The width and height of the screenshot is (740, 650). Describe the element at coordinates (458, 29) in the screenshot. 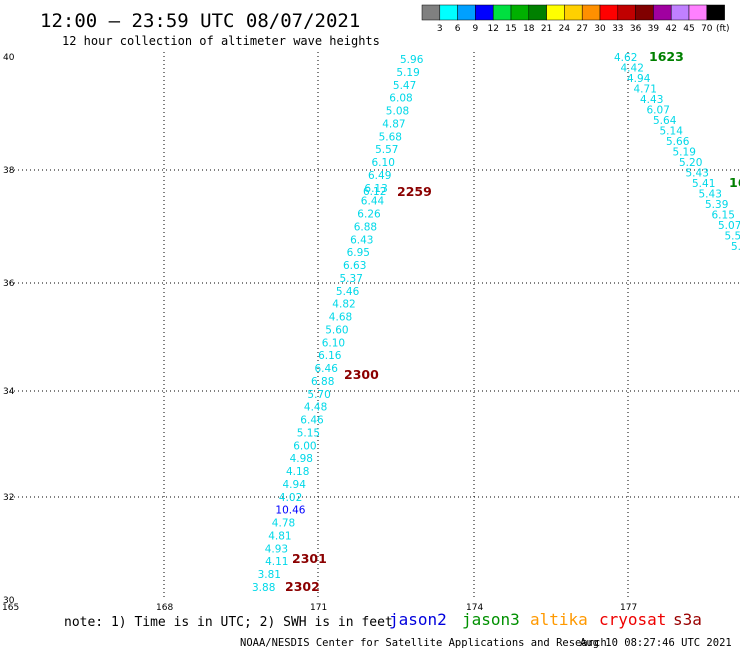

I see `legend-label: 6` at that location.